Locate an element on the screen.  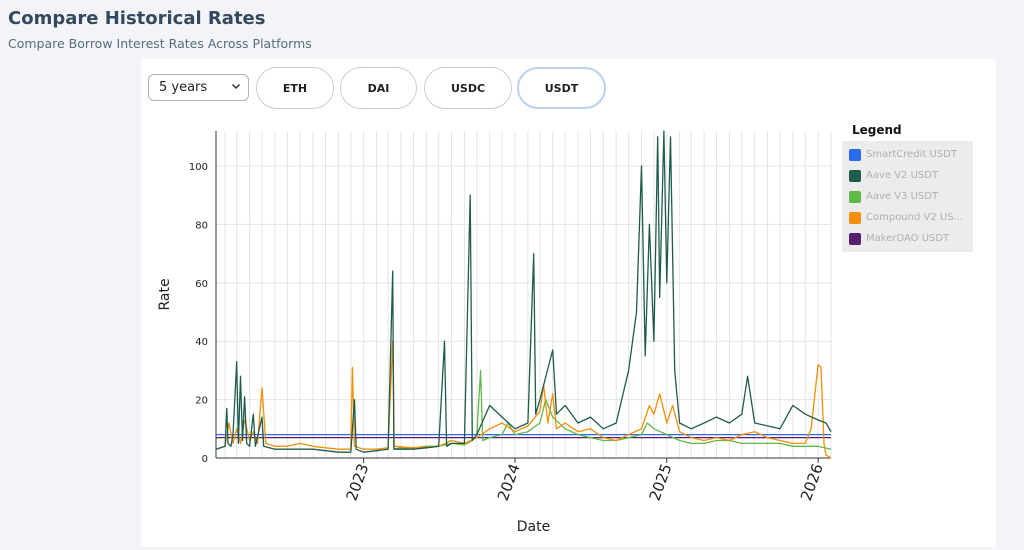
series-line-aave-v3-usdt is located at coordinates (612, 409).